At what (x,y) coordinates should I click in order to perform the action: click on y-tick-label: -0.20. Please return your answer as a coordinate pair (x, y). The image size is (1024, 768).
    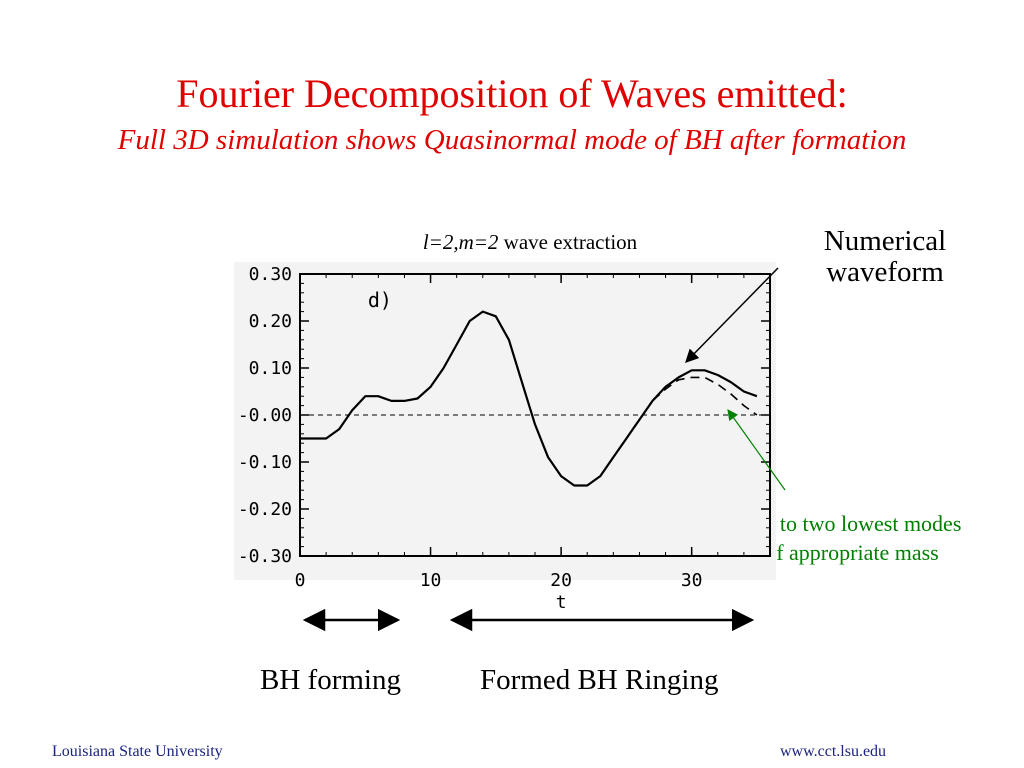
    Looking at the image, I should click on (265, 509).